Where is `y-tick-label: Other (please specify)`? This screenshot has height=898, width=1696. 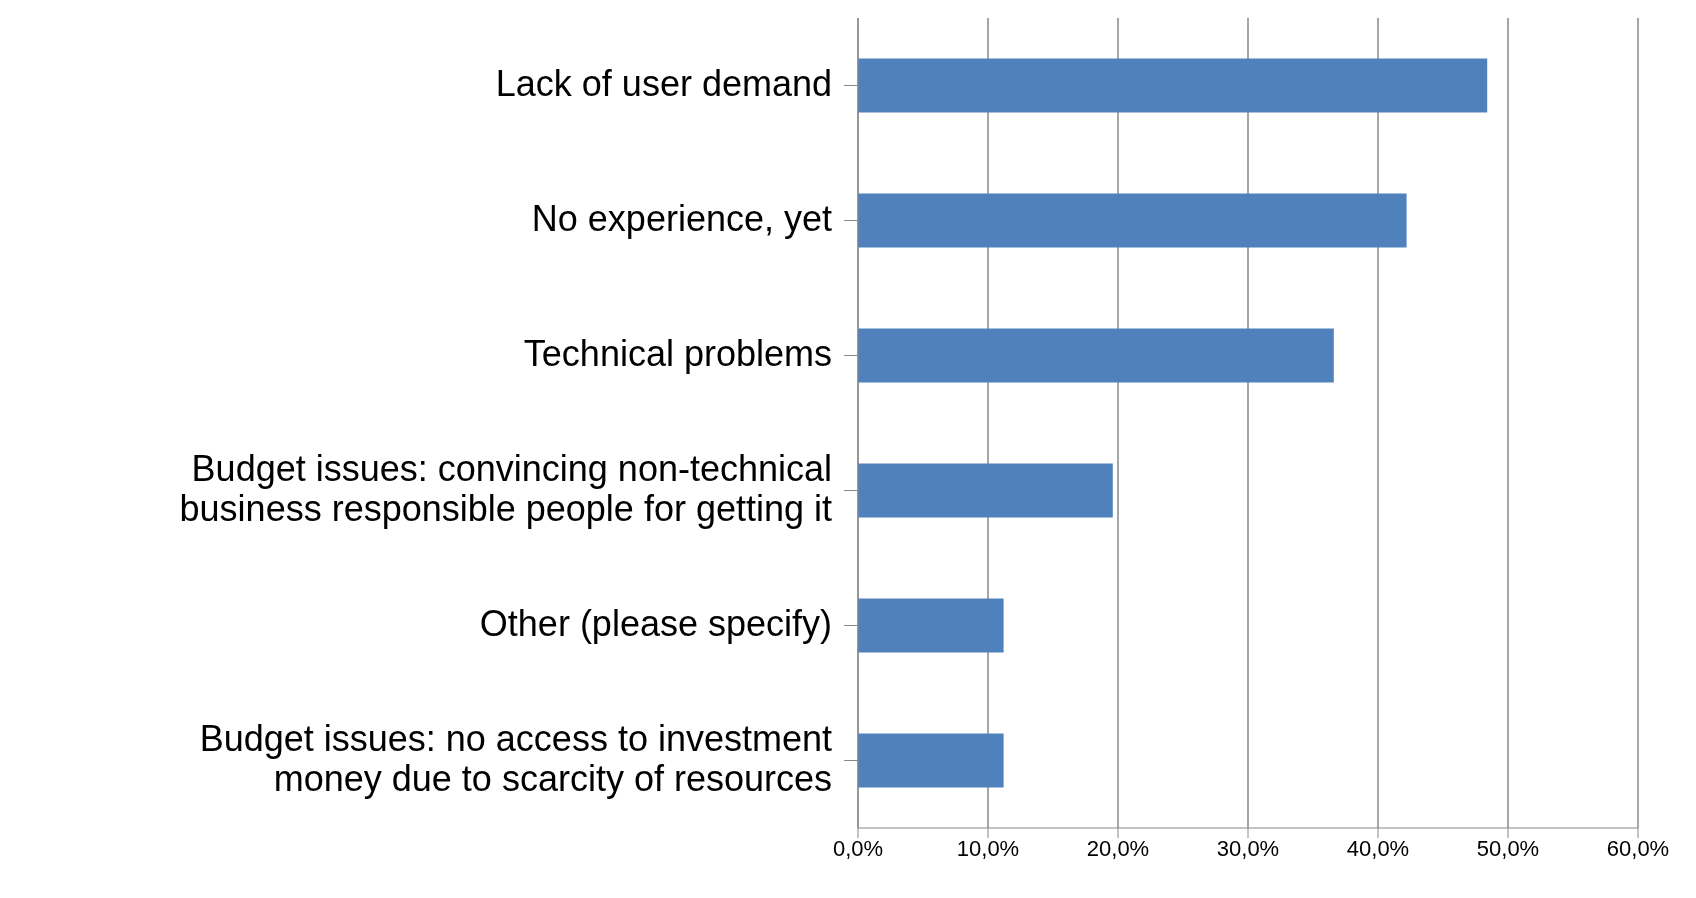 y-tick-label: Other (please specify) is located at coordinates (655, 623).